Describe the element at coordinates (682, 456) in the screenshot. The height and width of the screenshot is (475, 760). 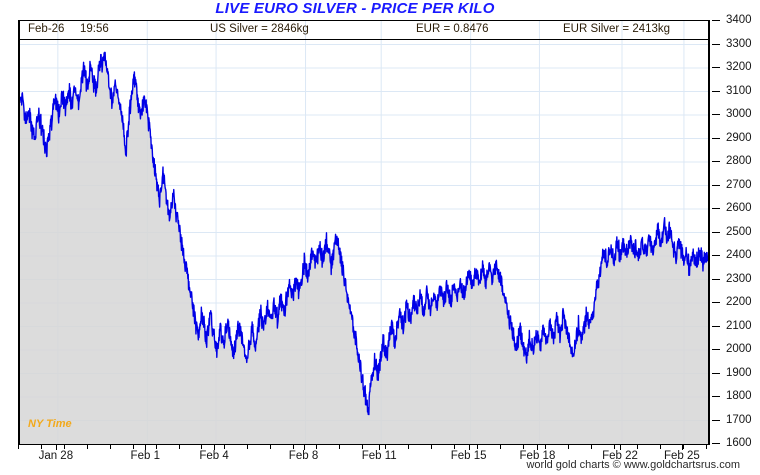
I see `x-tick-label: Feb 25` at that location.